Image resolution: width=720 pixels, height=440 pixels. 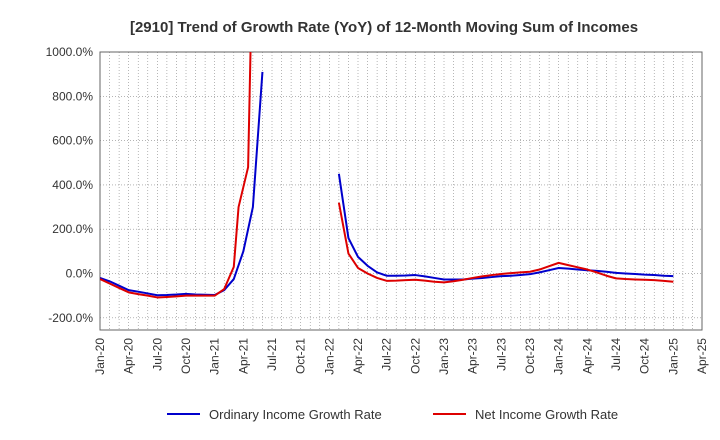 I want to click on x-tick-label: Jul-23, so click(x=501, y=354).